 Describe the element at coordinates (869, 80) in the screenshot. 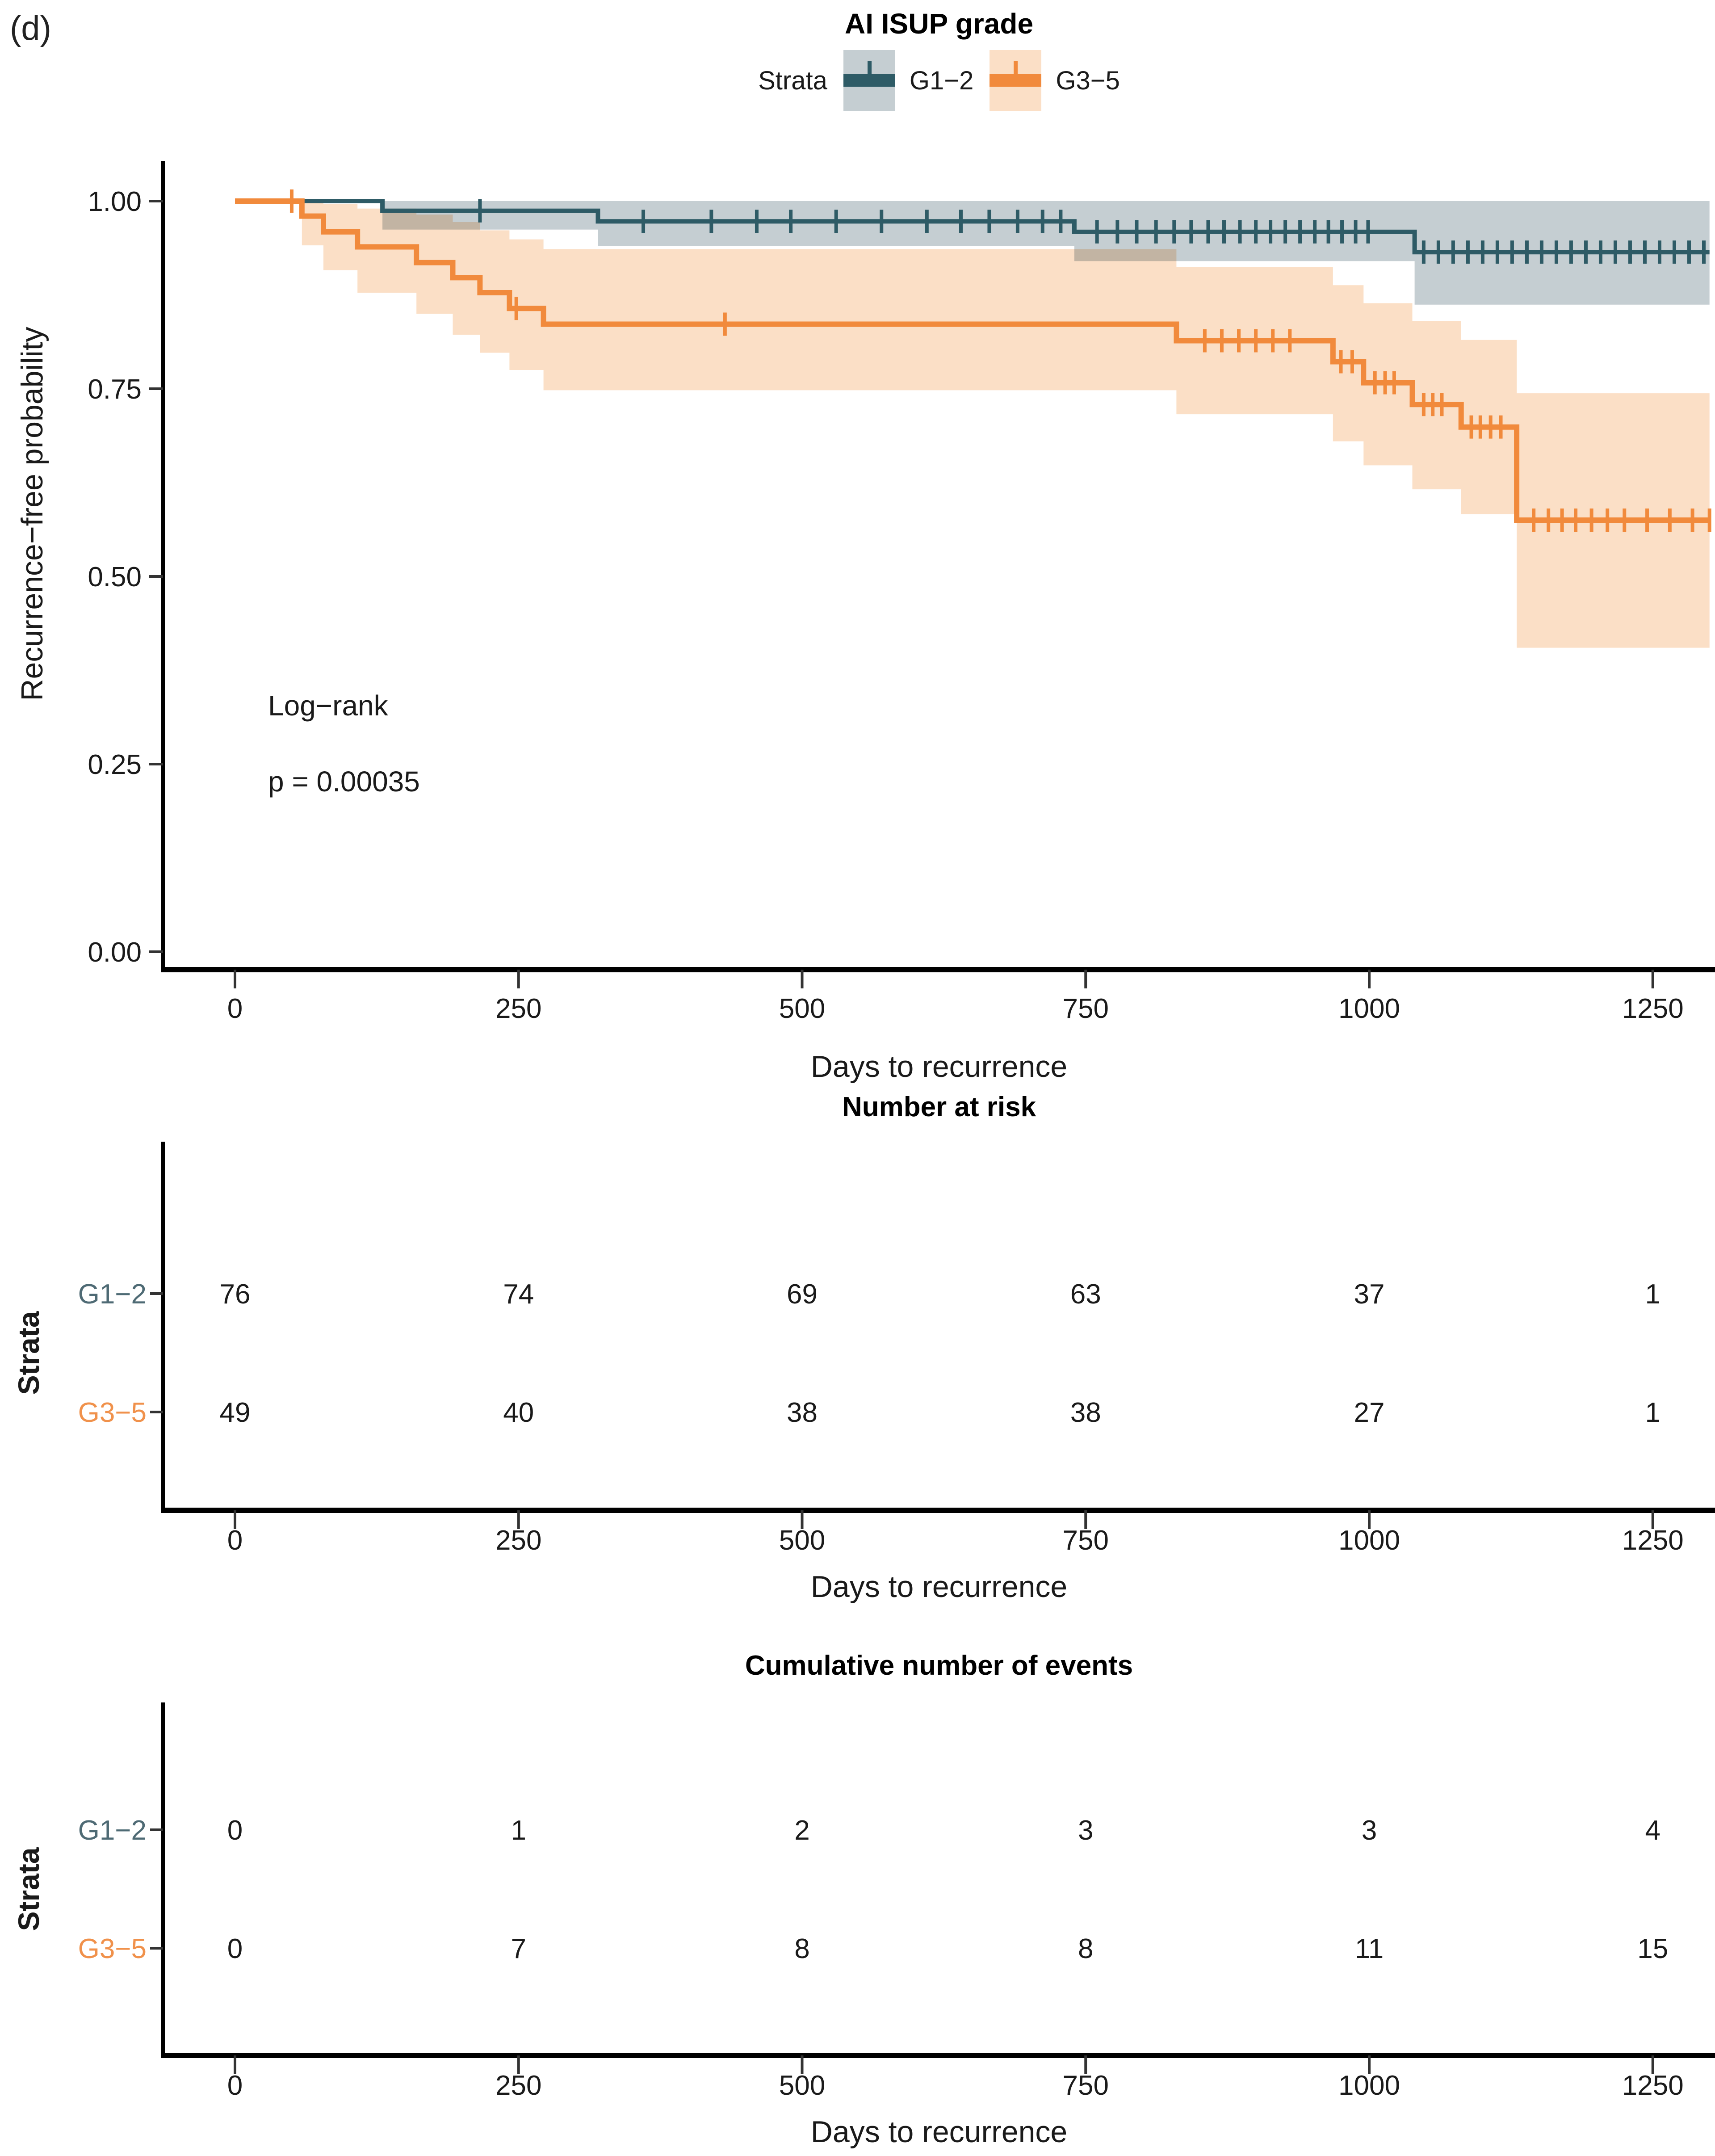

I see `legend-key-g1-2-icon` at that location.